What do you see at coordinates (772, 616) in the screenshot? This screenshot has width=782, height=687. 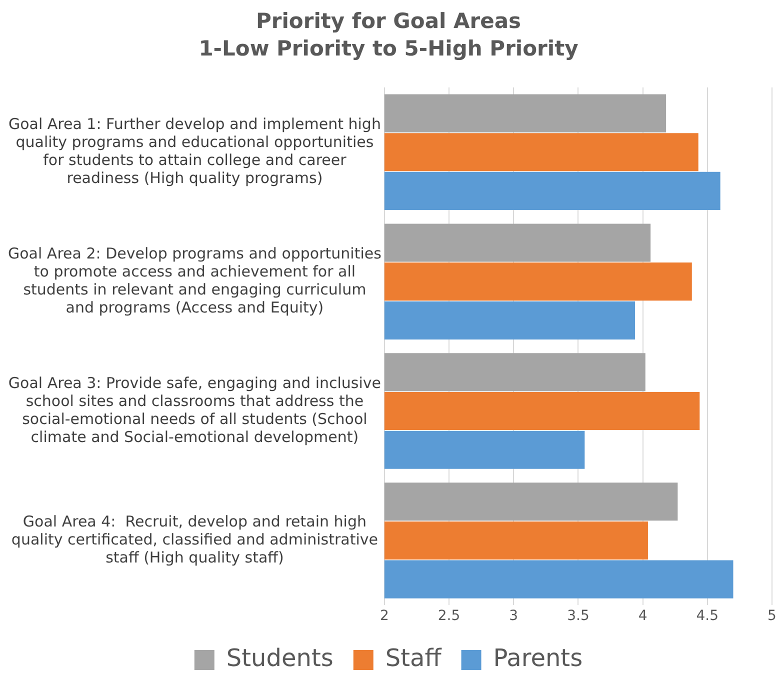 I see `x-tick-label: 5` at bounding box center [772, 616].